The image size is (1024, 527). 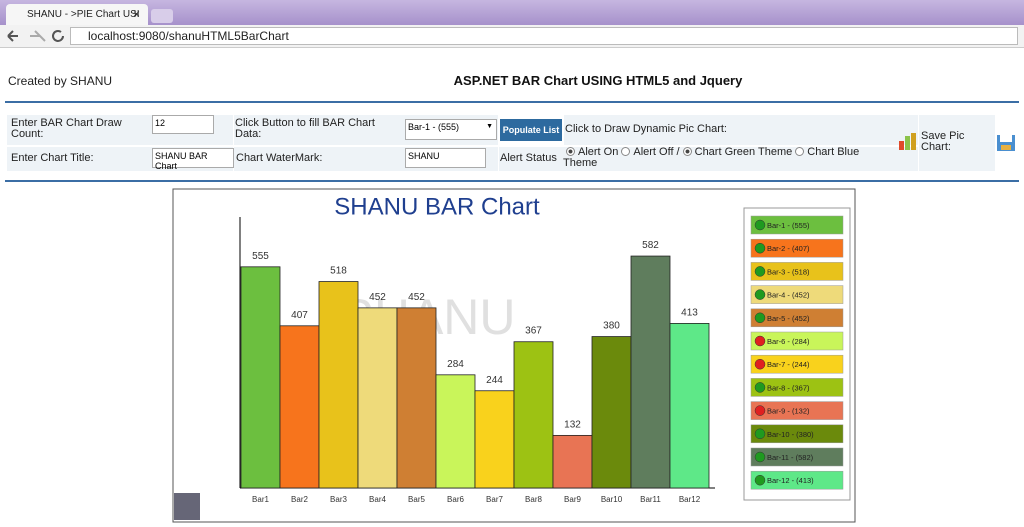 I want to click on save-label: Save Pic Chart:, so click(x=943, y=141).